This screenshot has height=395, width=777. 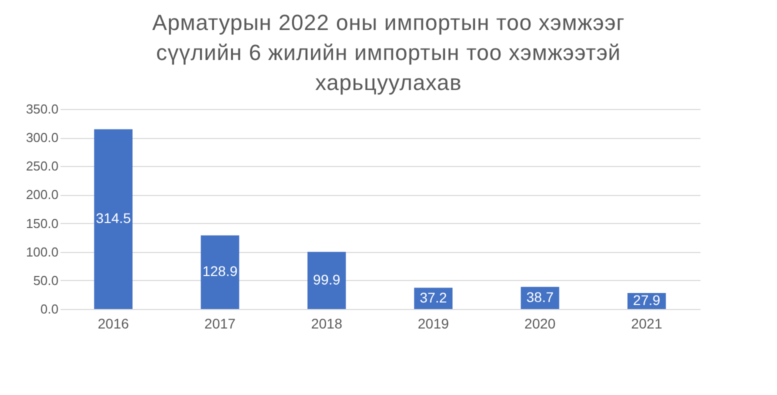 I want to click on data-label: 38.7, so click(x=540, y=296).